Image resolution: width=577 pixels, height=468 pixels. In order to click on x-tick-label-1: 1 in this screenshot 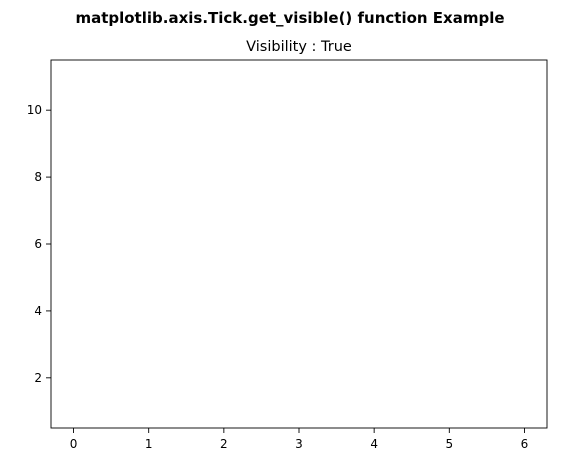, I will do `click(149, 444)`.